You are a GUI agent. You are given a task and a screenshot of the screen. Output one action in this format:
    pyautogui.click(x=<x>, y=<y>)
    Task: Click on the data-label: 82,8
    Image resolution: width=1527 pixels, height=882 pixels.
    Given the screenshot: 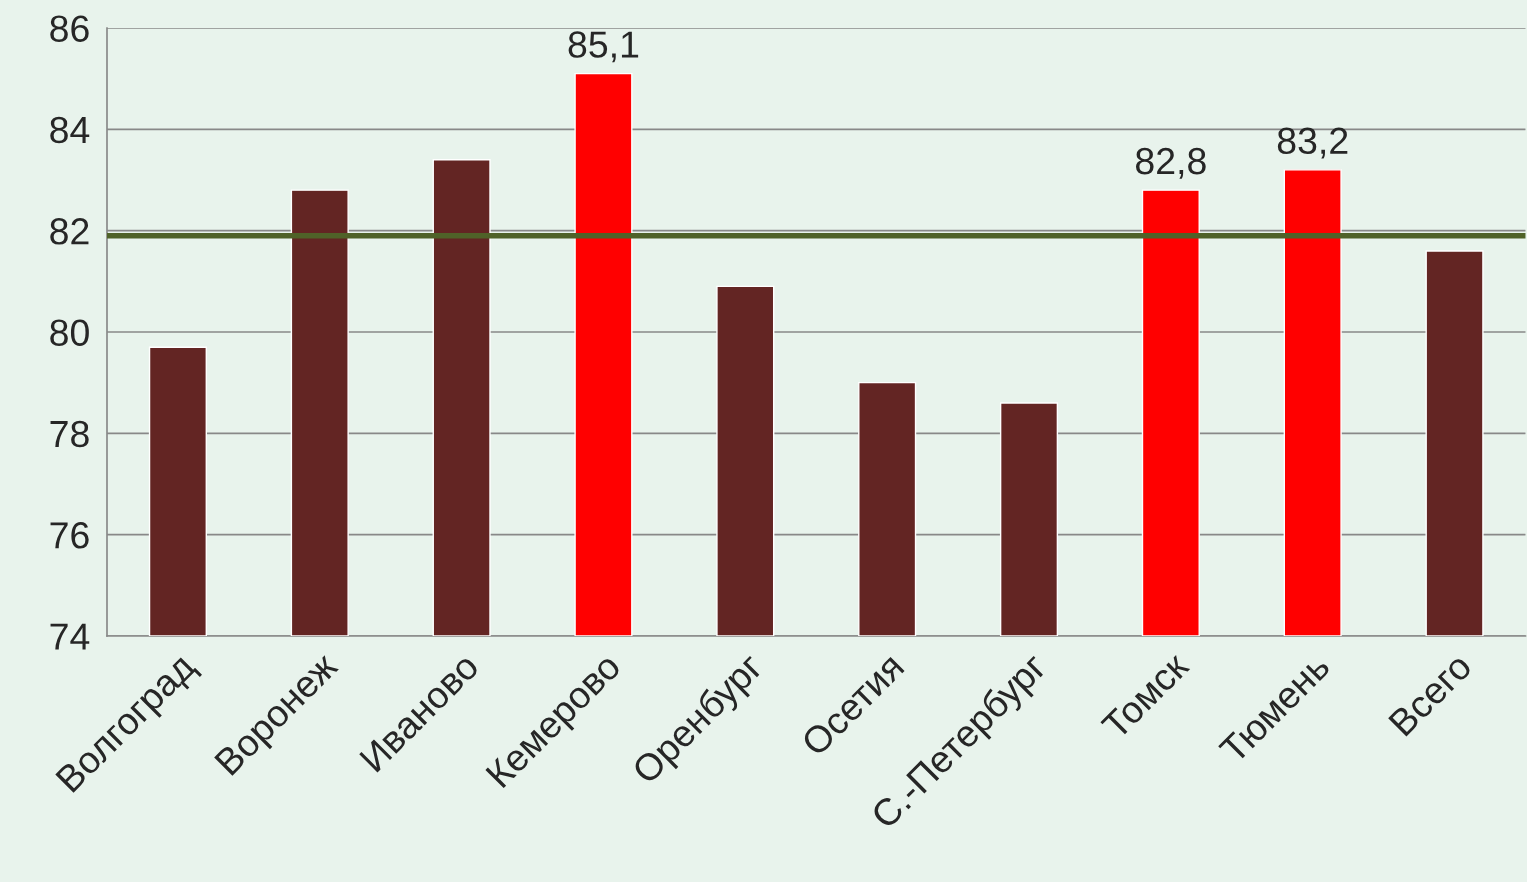 What is the action you would take?
    pyautogui.click(x=1170, y=163)
    